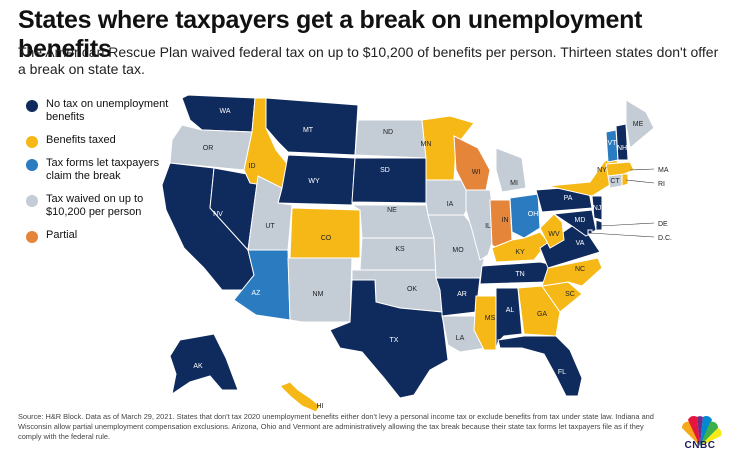 This screenshot has width=740, height=457. Describe the element at coordinates (388, 132) in the screenshot. I see `state-label-nd: ND` at that location.